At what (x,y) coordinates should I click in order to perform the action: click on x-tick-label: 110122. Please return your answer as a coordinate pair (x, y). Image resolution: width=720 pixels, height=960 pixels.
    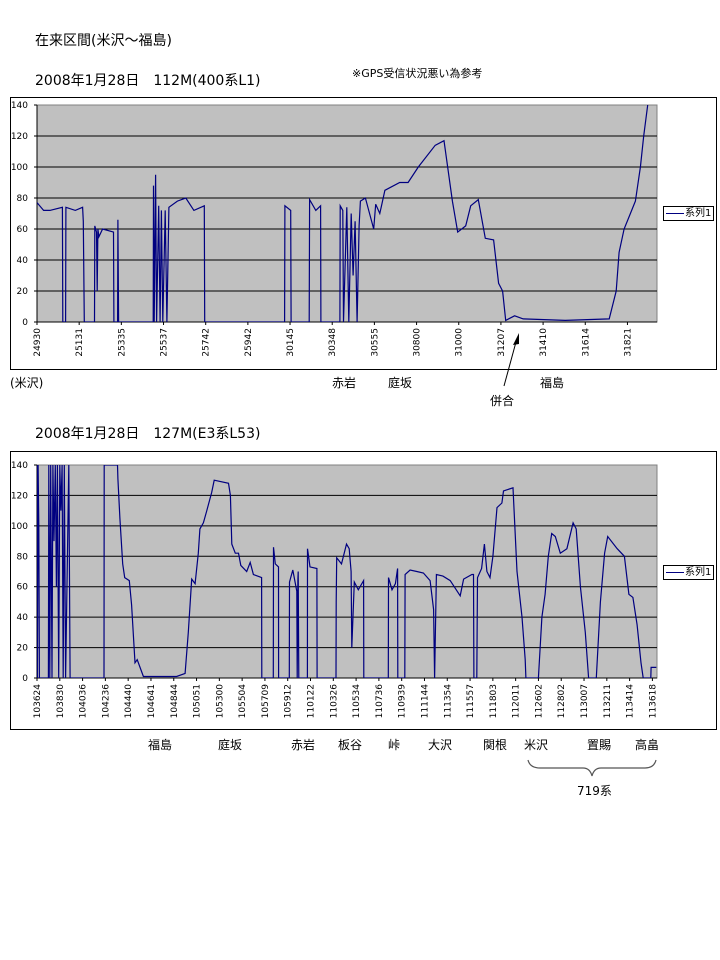
    Looking at the image, I should click on (312, 701).